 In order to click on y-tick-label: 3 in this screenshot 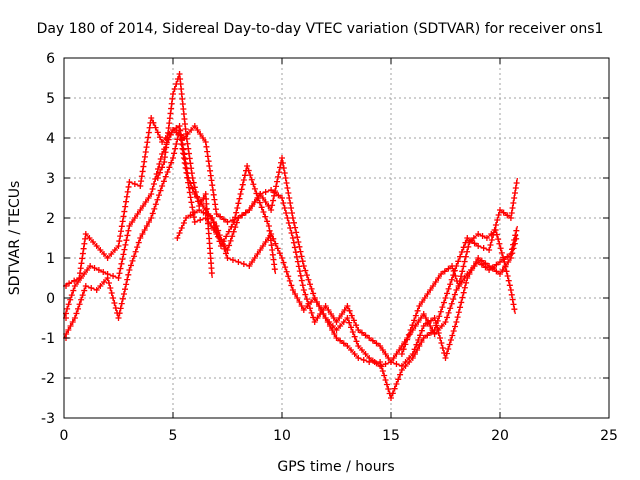, I will do `click(50, 179)`.